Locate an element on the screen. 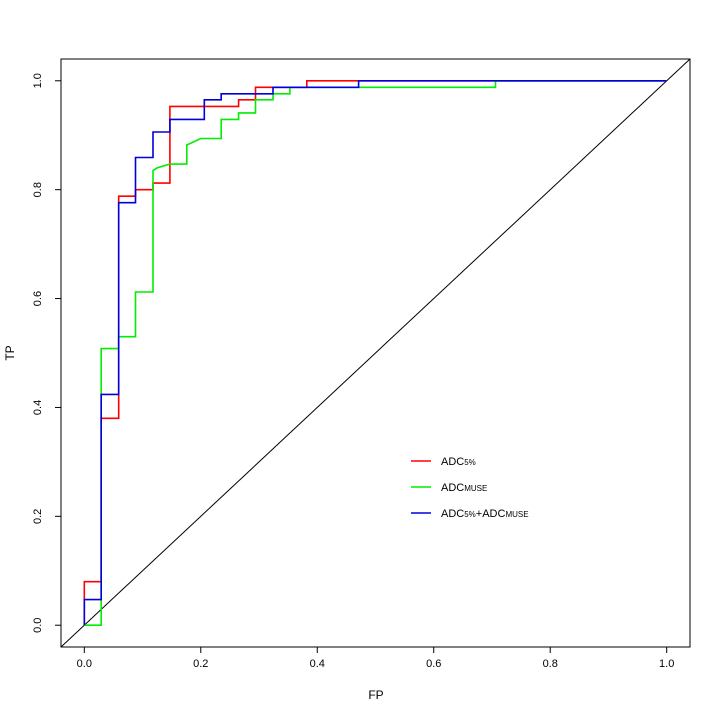 This screenshot has height=721, width=721. legend-label-combined: ADC5%+ADCMUSE is located at coordinates (485, 514).